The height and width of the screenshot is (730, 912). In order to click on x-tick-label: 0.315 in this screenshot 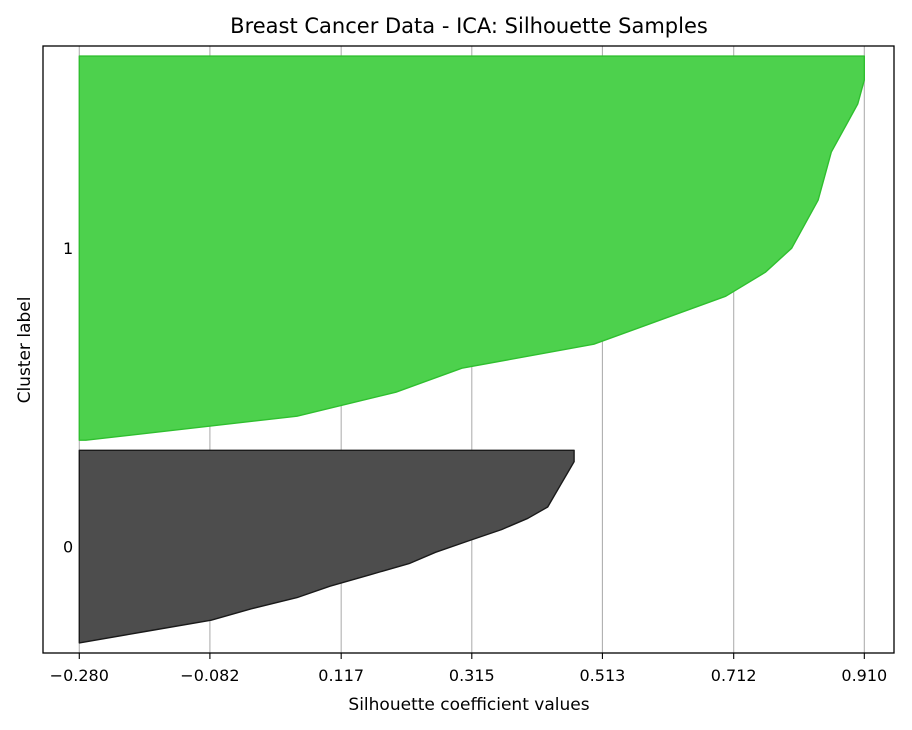, I will do `click(472, 675)`.